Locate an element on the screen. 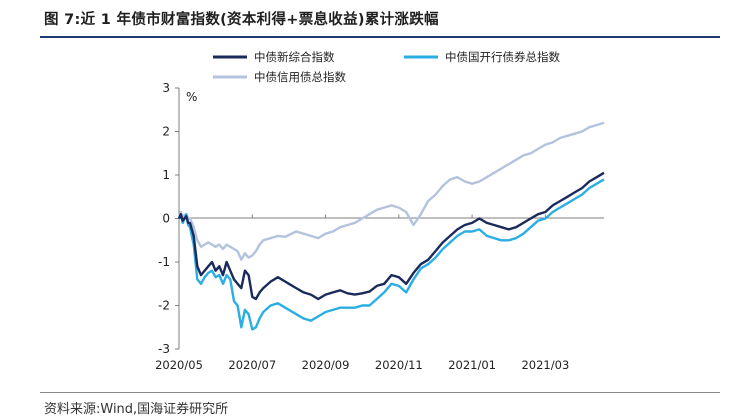  x-tick-label: 2020/07 is located at coordinates (252, 365).